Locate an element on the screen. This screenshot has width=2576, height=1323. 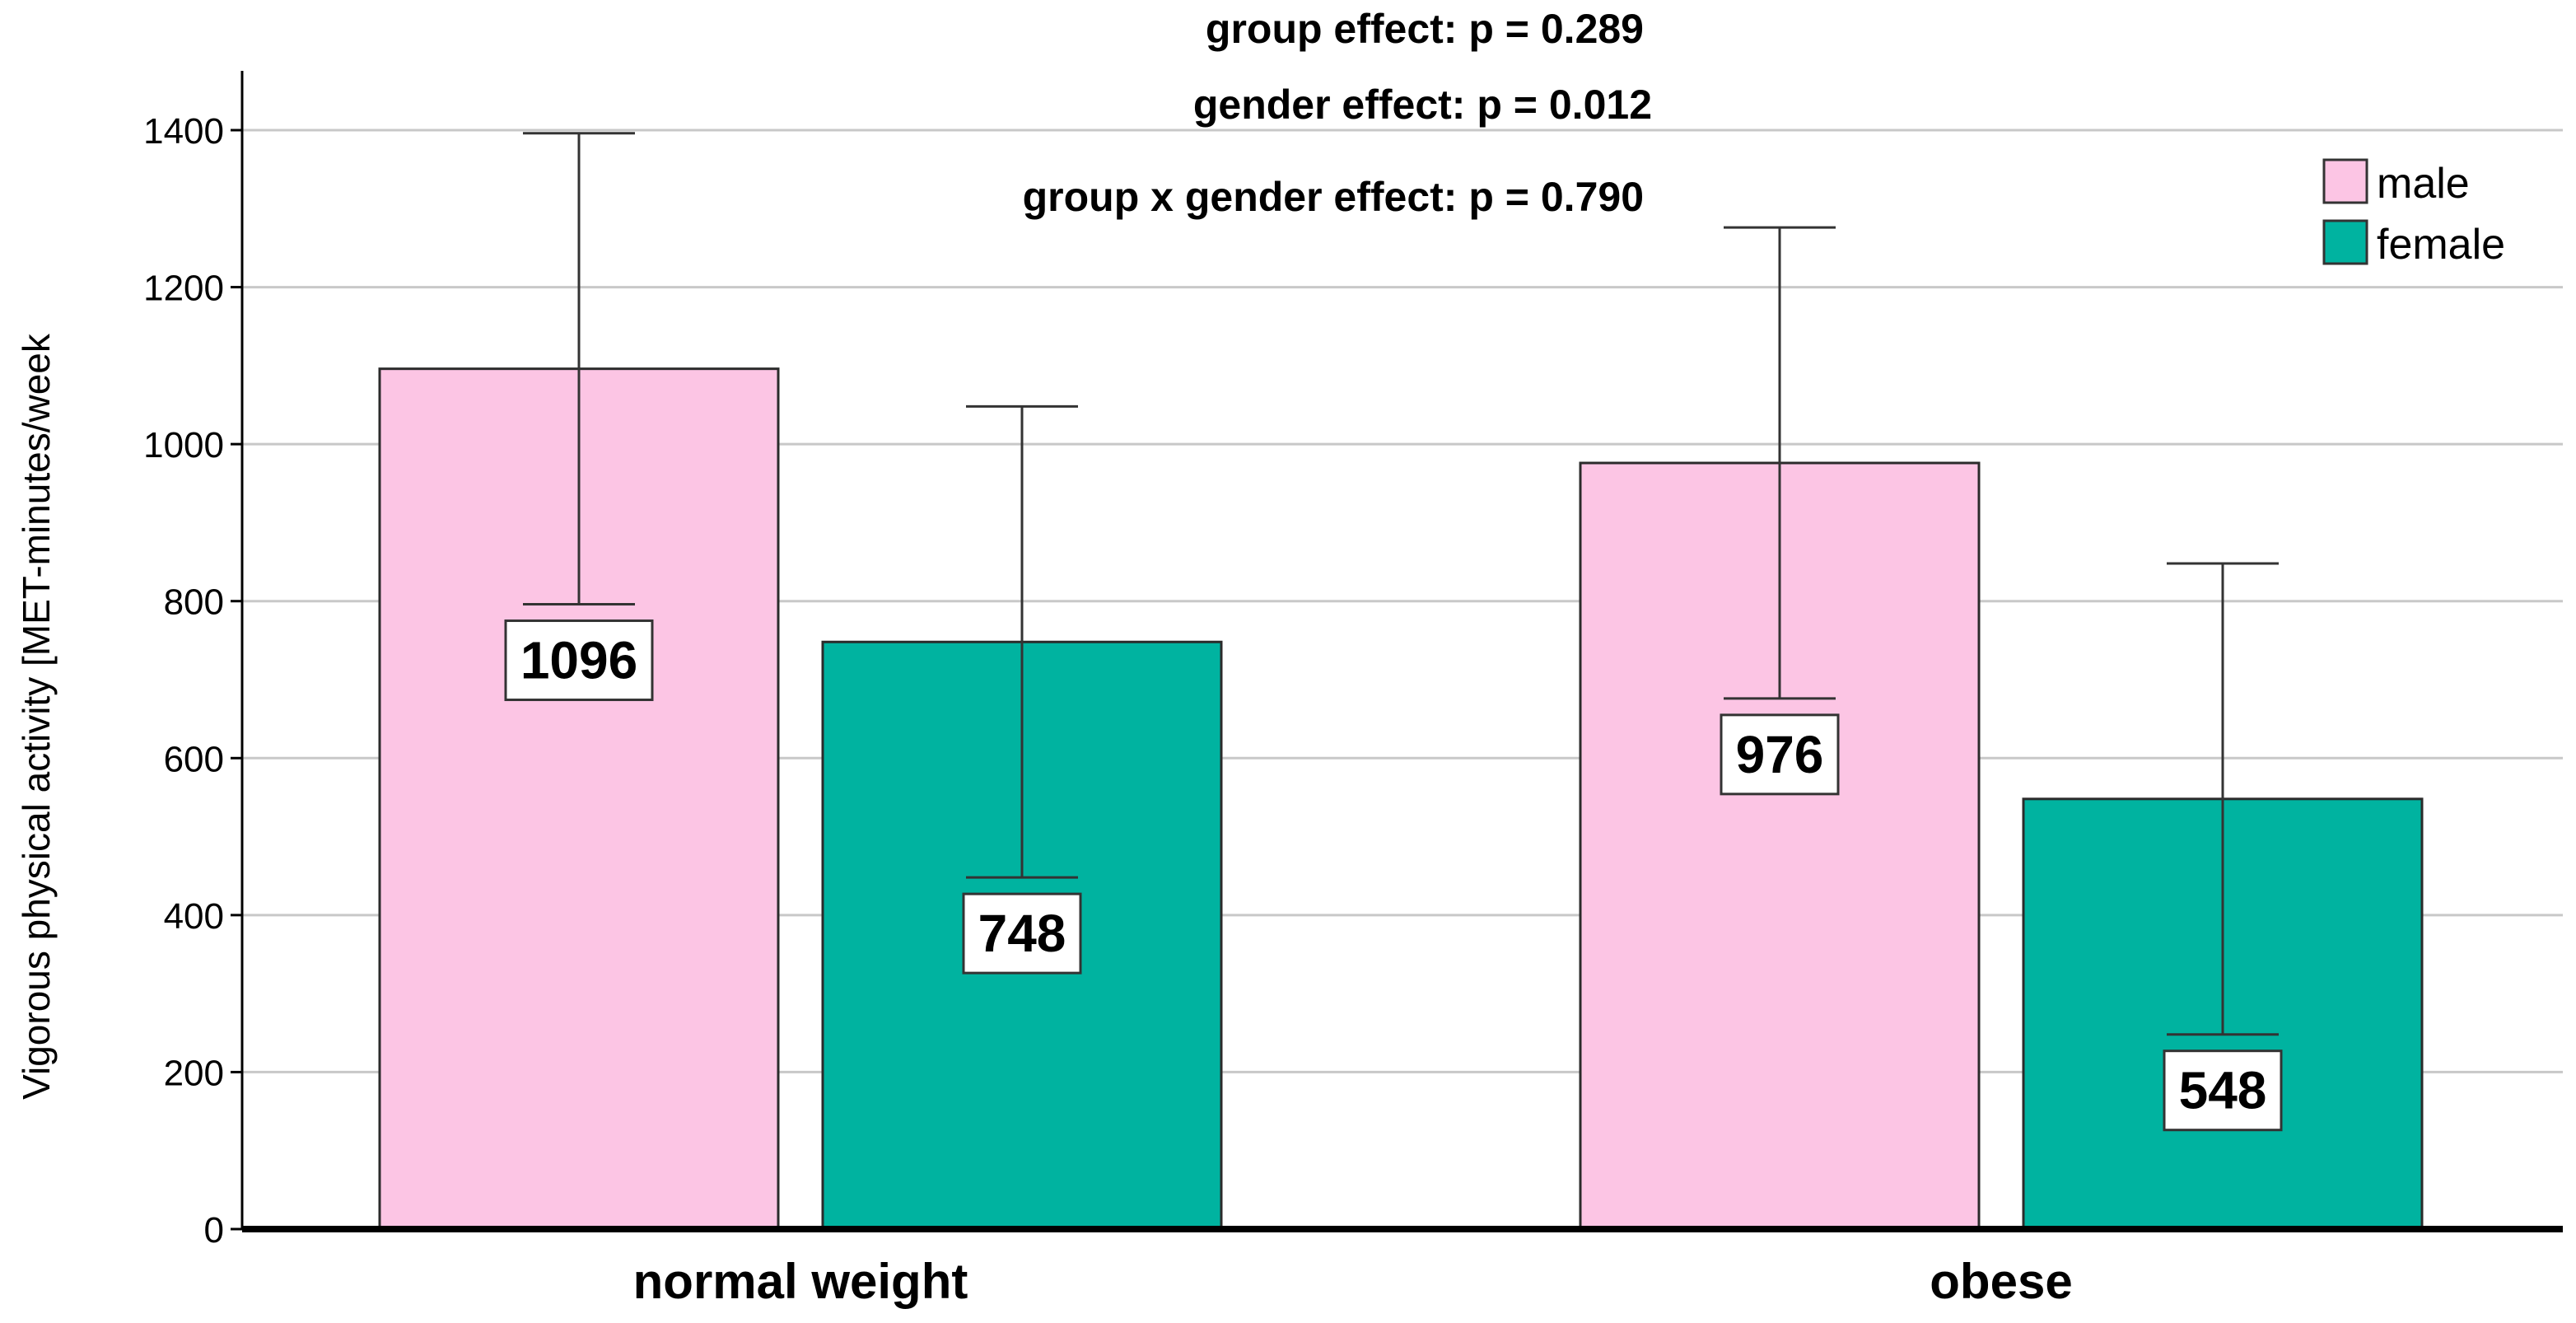
legend-label-female: female is located at coordinates (2441, 245).